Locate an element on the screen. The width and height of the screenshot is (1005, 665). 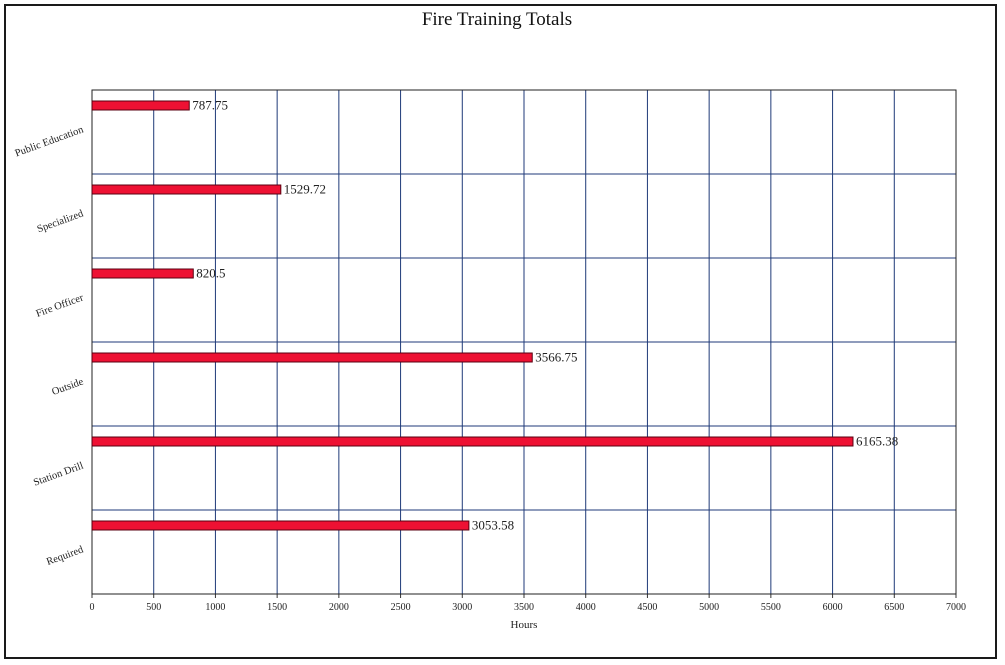
x-tick-label: 2500 is located at coordinates (401, 607).